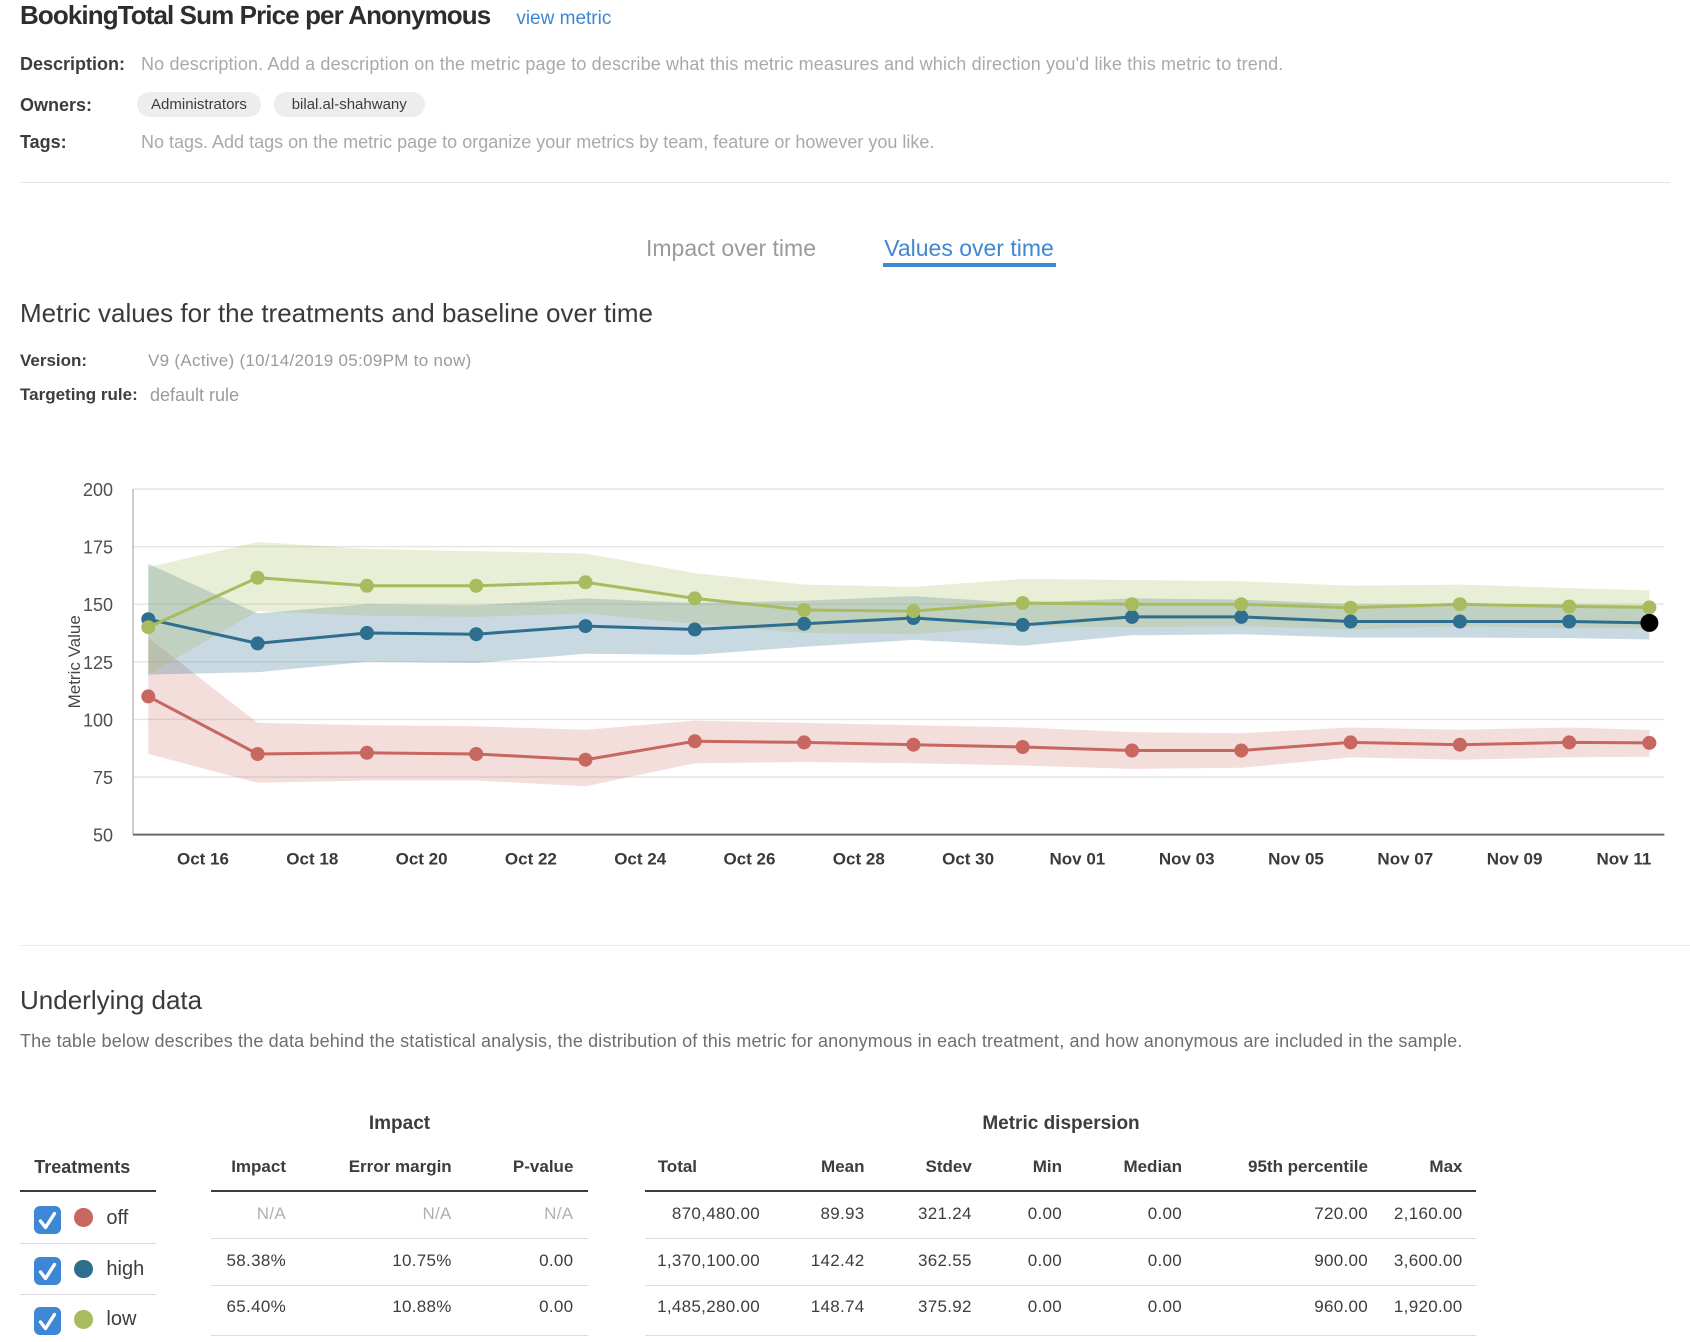 This screenshot has width=1690, height=1342. I want to click on svg-text: Oct 18, so click(312, 859).